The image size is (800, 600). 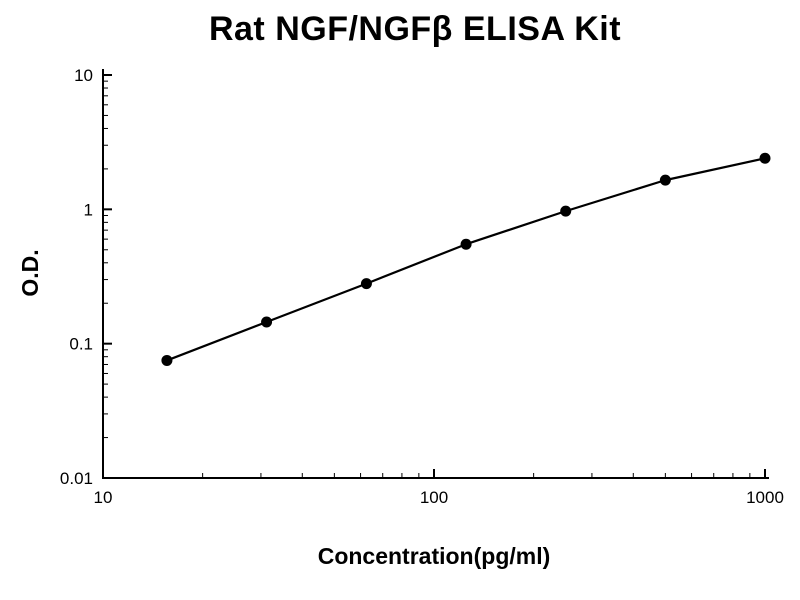 I want to click on x-tick-label: 100, so click(x=434, y=497).